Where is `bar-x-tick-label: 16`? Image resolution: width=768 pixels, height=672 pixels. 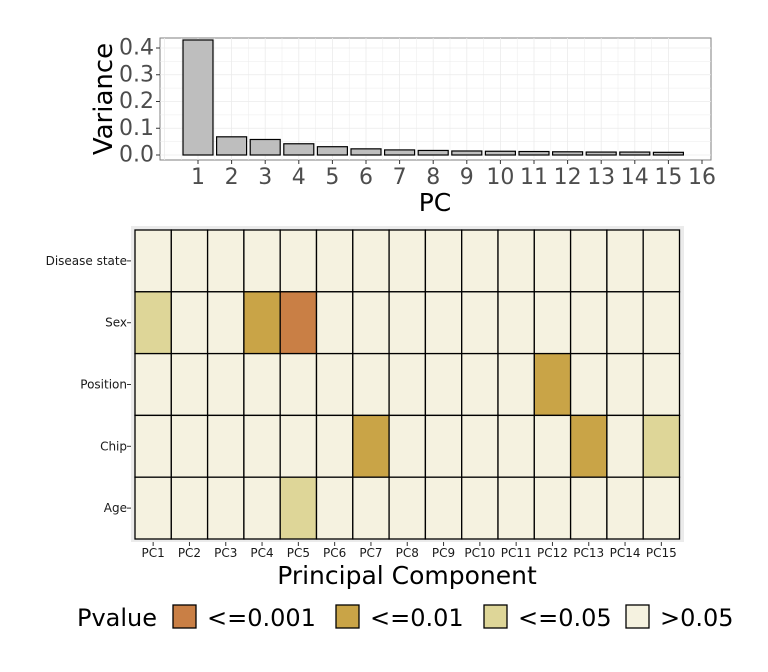 bar-x-tick-label: 16 is located at coordinates (702, 177).